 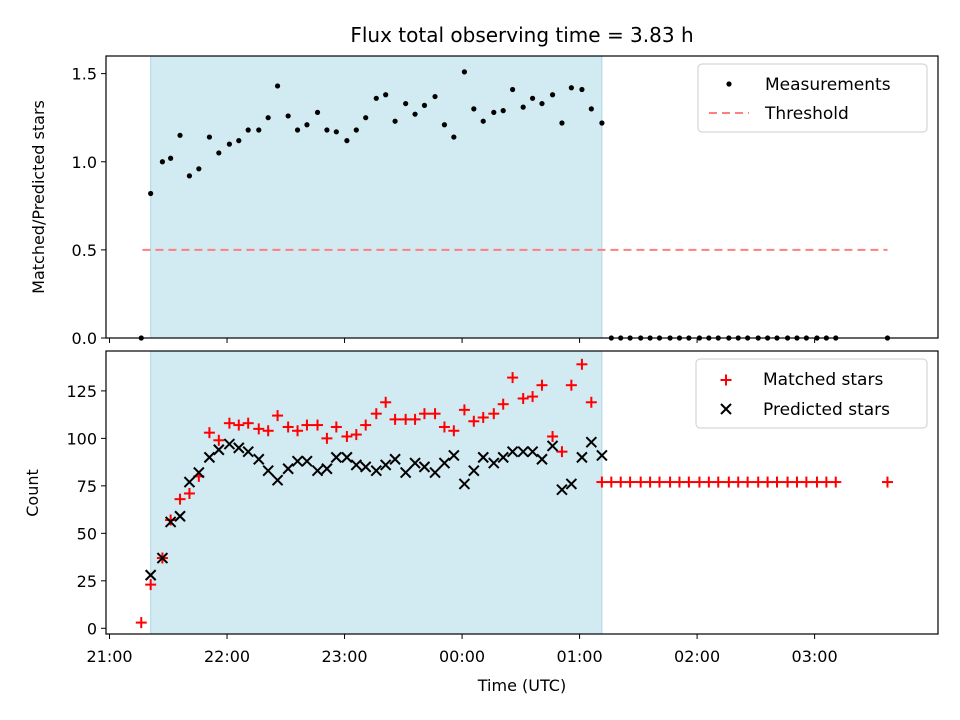 What do you see at coordinates (806, 114) in the screenshot?
I see `legend-threshold-label: Threshold` at bounding box center [806, 114].